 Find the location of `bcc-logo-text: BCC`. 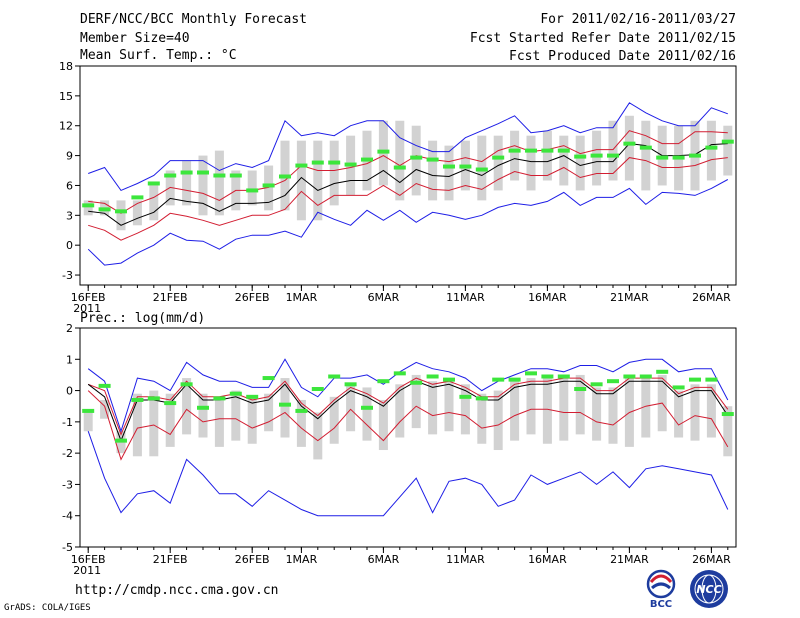

bcc-logo-text: BCC is located at coordinates (661, 604).